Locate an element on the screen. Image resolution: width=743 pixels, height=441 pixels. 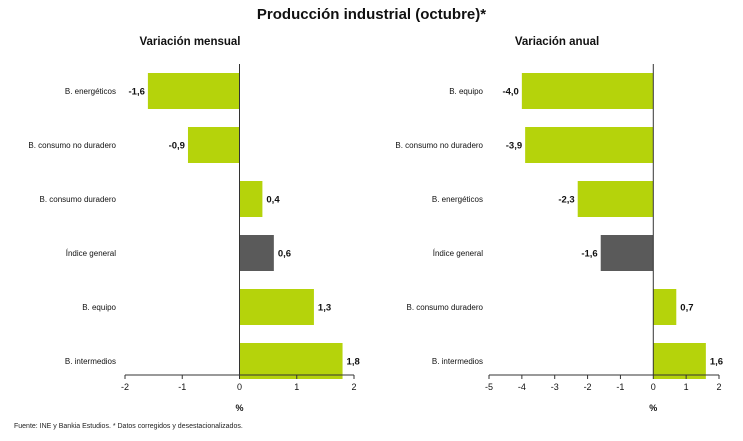
annual-tick-label-6: 1 is located at coordinates (686, 387).